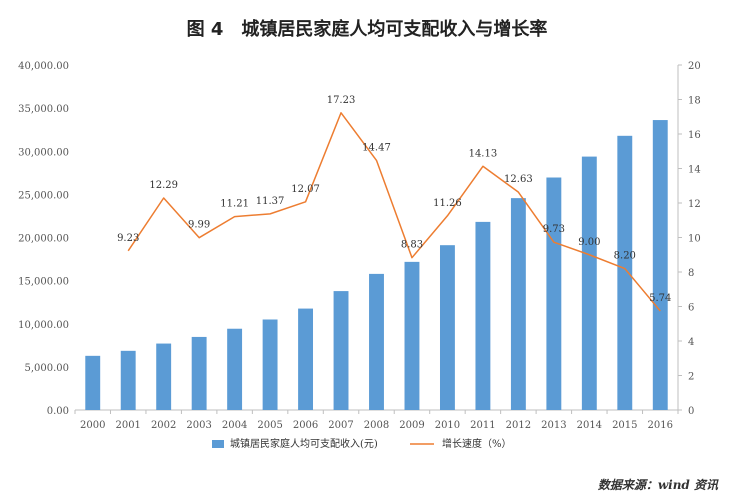 This screenshot has width=734, height=500. I want to click on x-tick-label: 2015, so click(624, 425).